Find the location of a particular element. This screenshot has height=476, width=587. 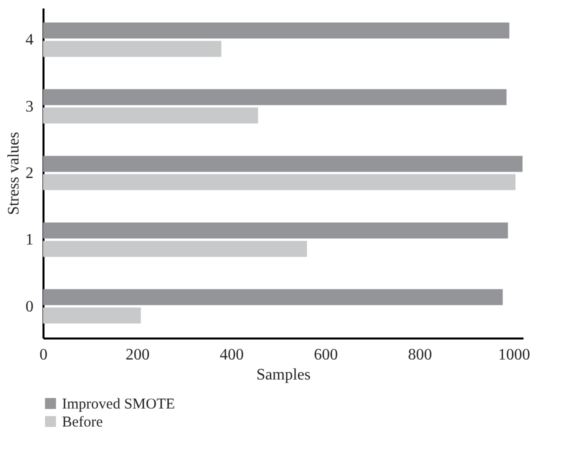

y-tick-label: 0 is located at coordinates (30, 307).